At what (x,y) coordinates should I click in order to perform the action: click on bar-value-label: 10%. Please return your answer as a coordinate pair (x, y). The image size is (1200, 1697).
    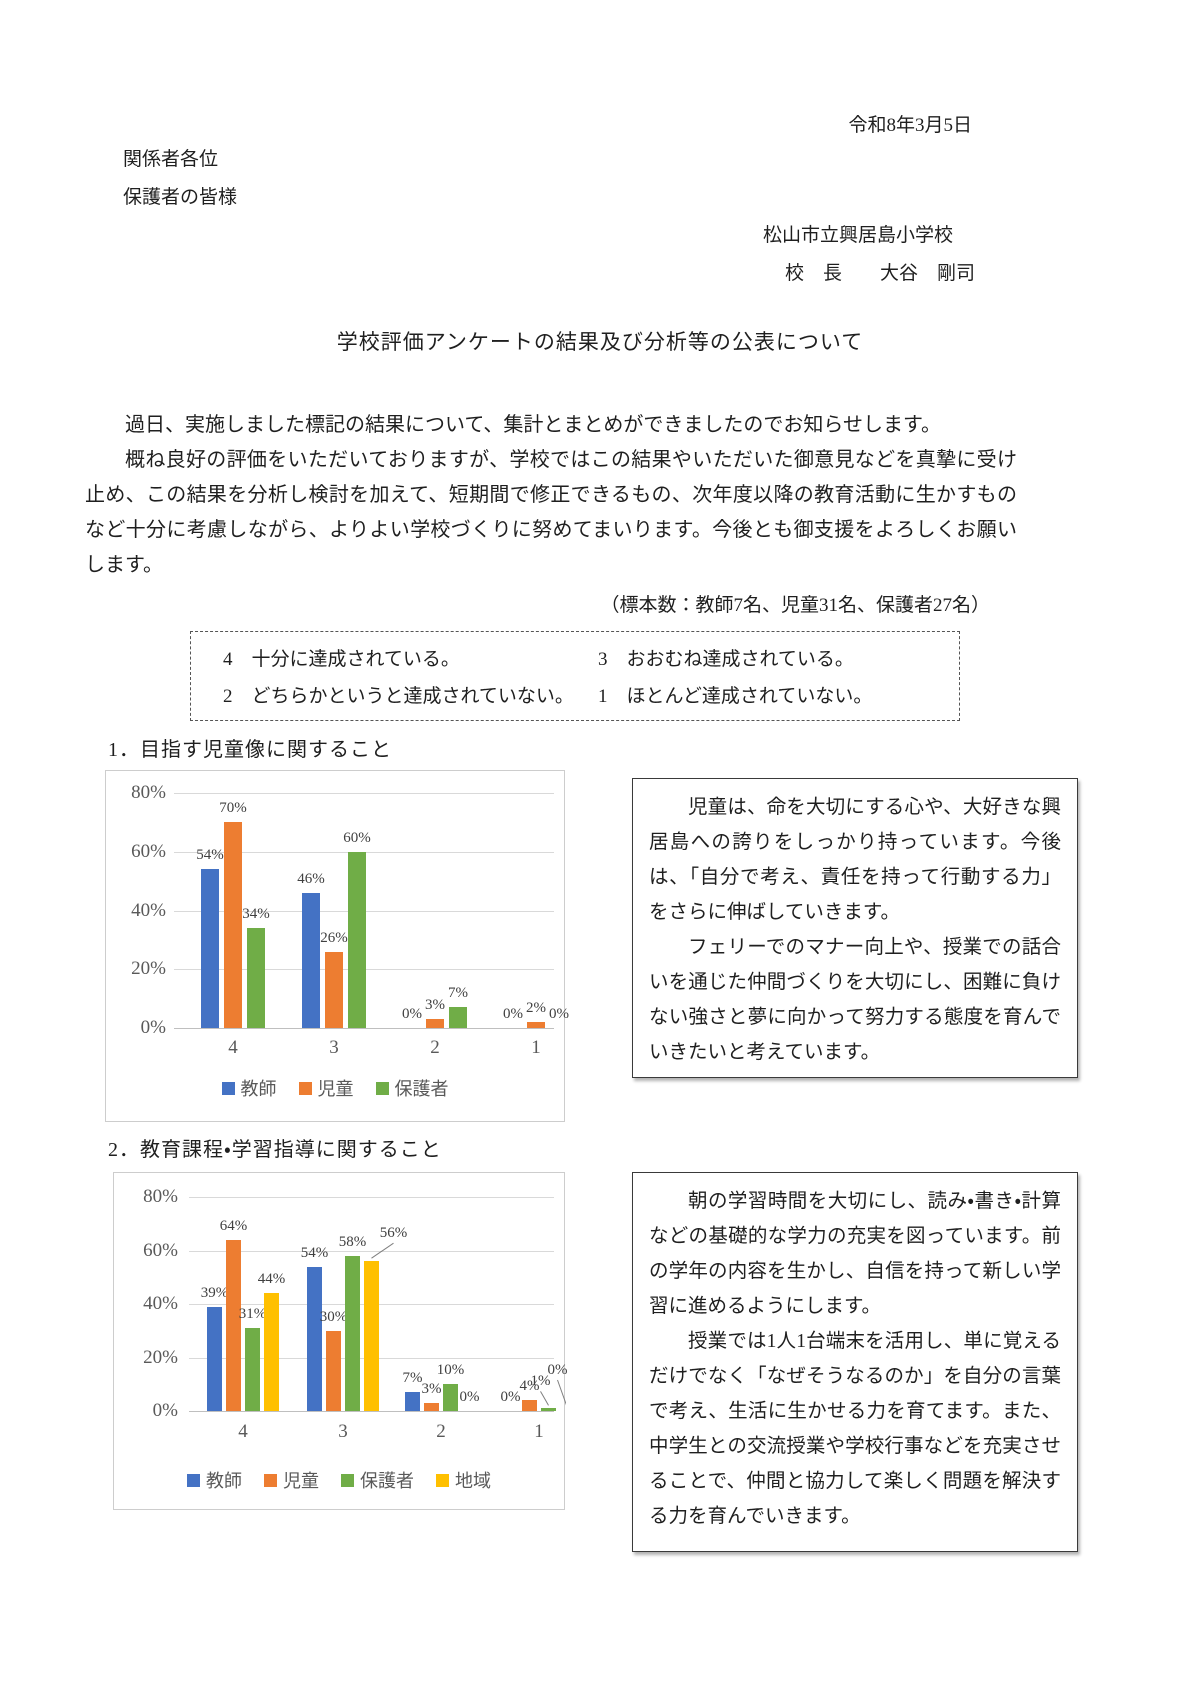
    Looking at the image, I should click on (450, 1370).